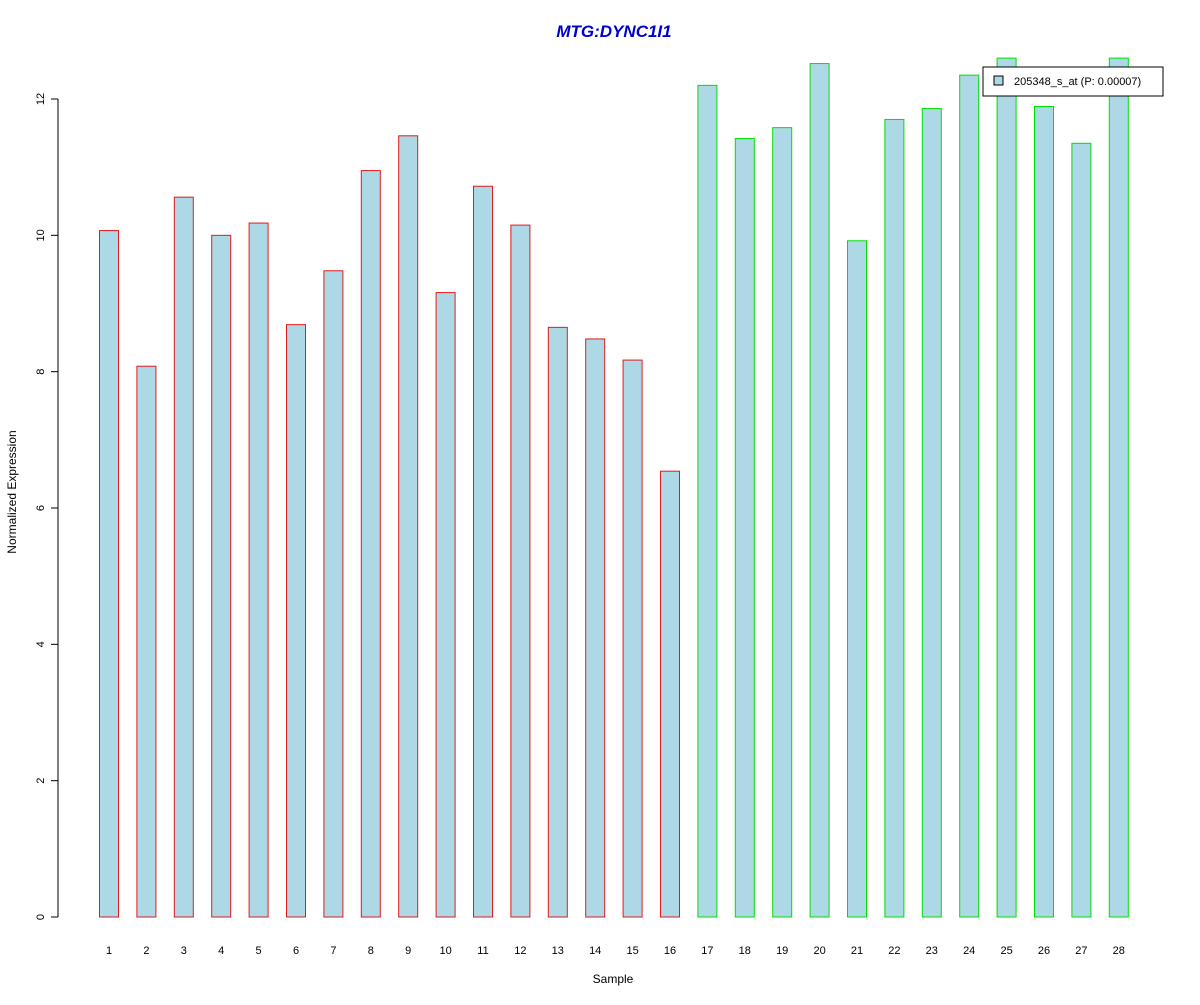  Describe the element at coordinates (41, 508) in the screenshot. I see `y-tick-label: 6` at that location.